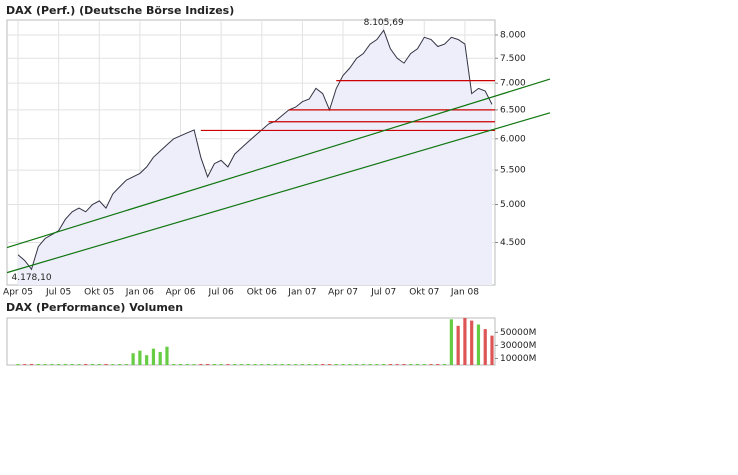 This screenshot has width=738, height=475. I want to click on x-tick-label: Apr 06, so click(181, 293).